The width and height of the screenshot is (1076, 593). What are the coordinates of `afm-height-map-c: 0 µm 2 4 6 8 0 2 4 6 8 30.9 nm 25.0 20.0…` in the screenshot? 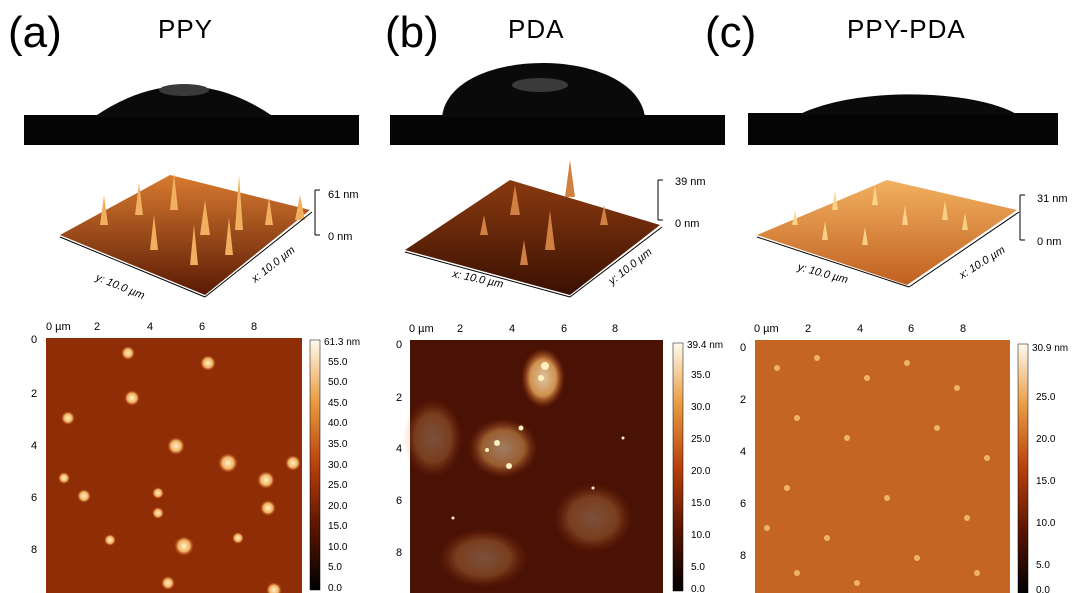 It's located at (904, 458).